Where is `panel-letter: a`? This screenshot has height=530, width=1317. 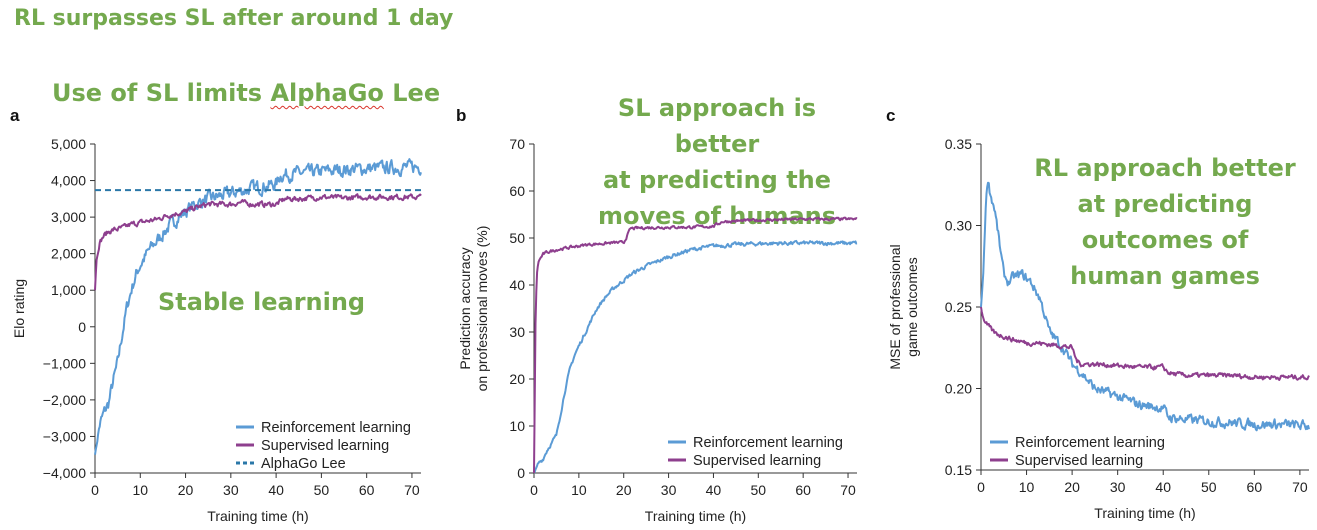
panel-letter: a is located at coordinates (15, 115).